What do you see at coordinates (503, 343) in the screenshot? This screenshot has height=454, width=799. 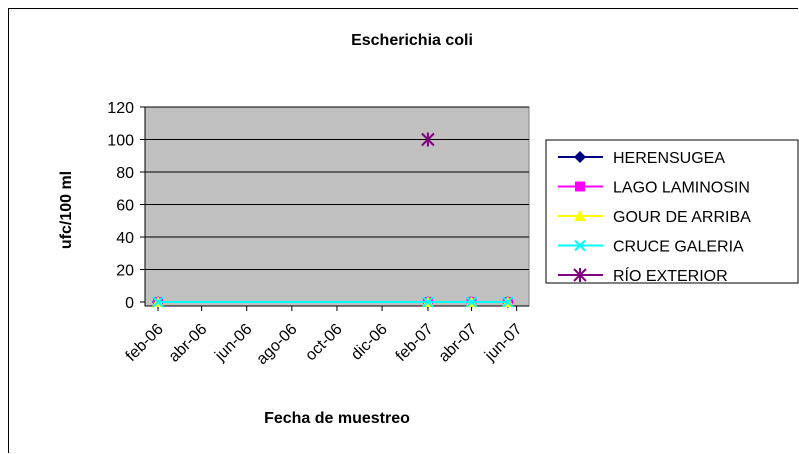 I see `x-tick-label: jun-07` at bounding box center [503, 343].